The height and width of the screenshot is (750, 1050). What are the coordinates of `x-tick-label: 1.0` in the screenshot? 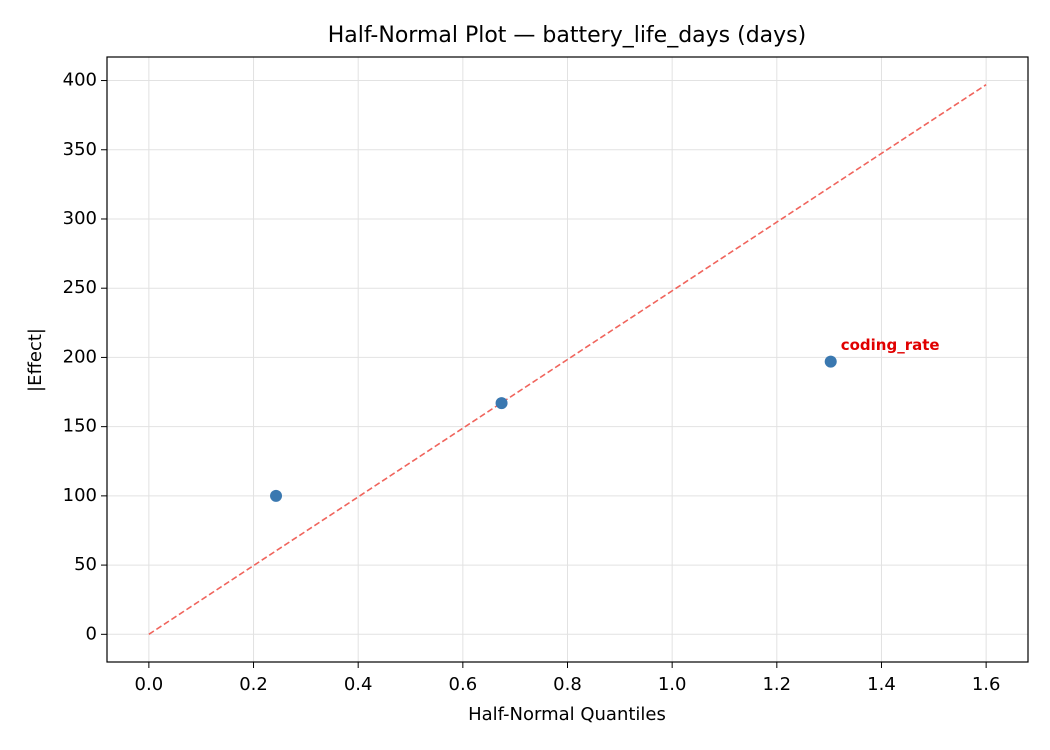 It's located at (672, 684).